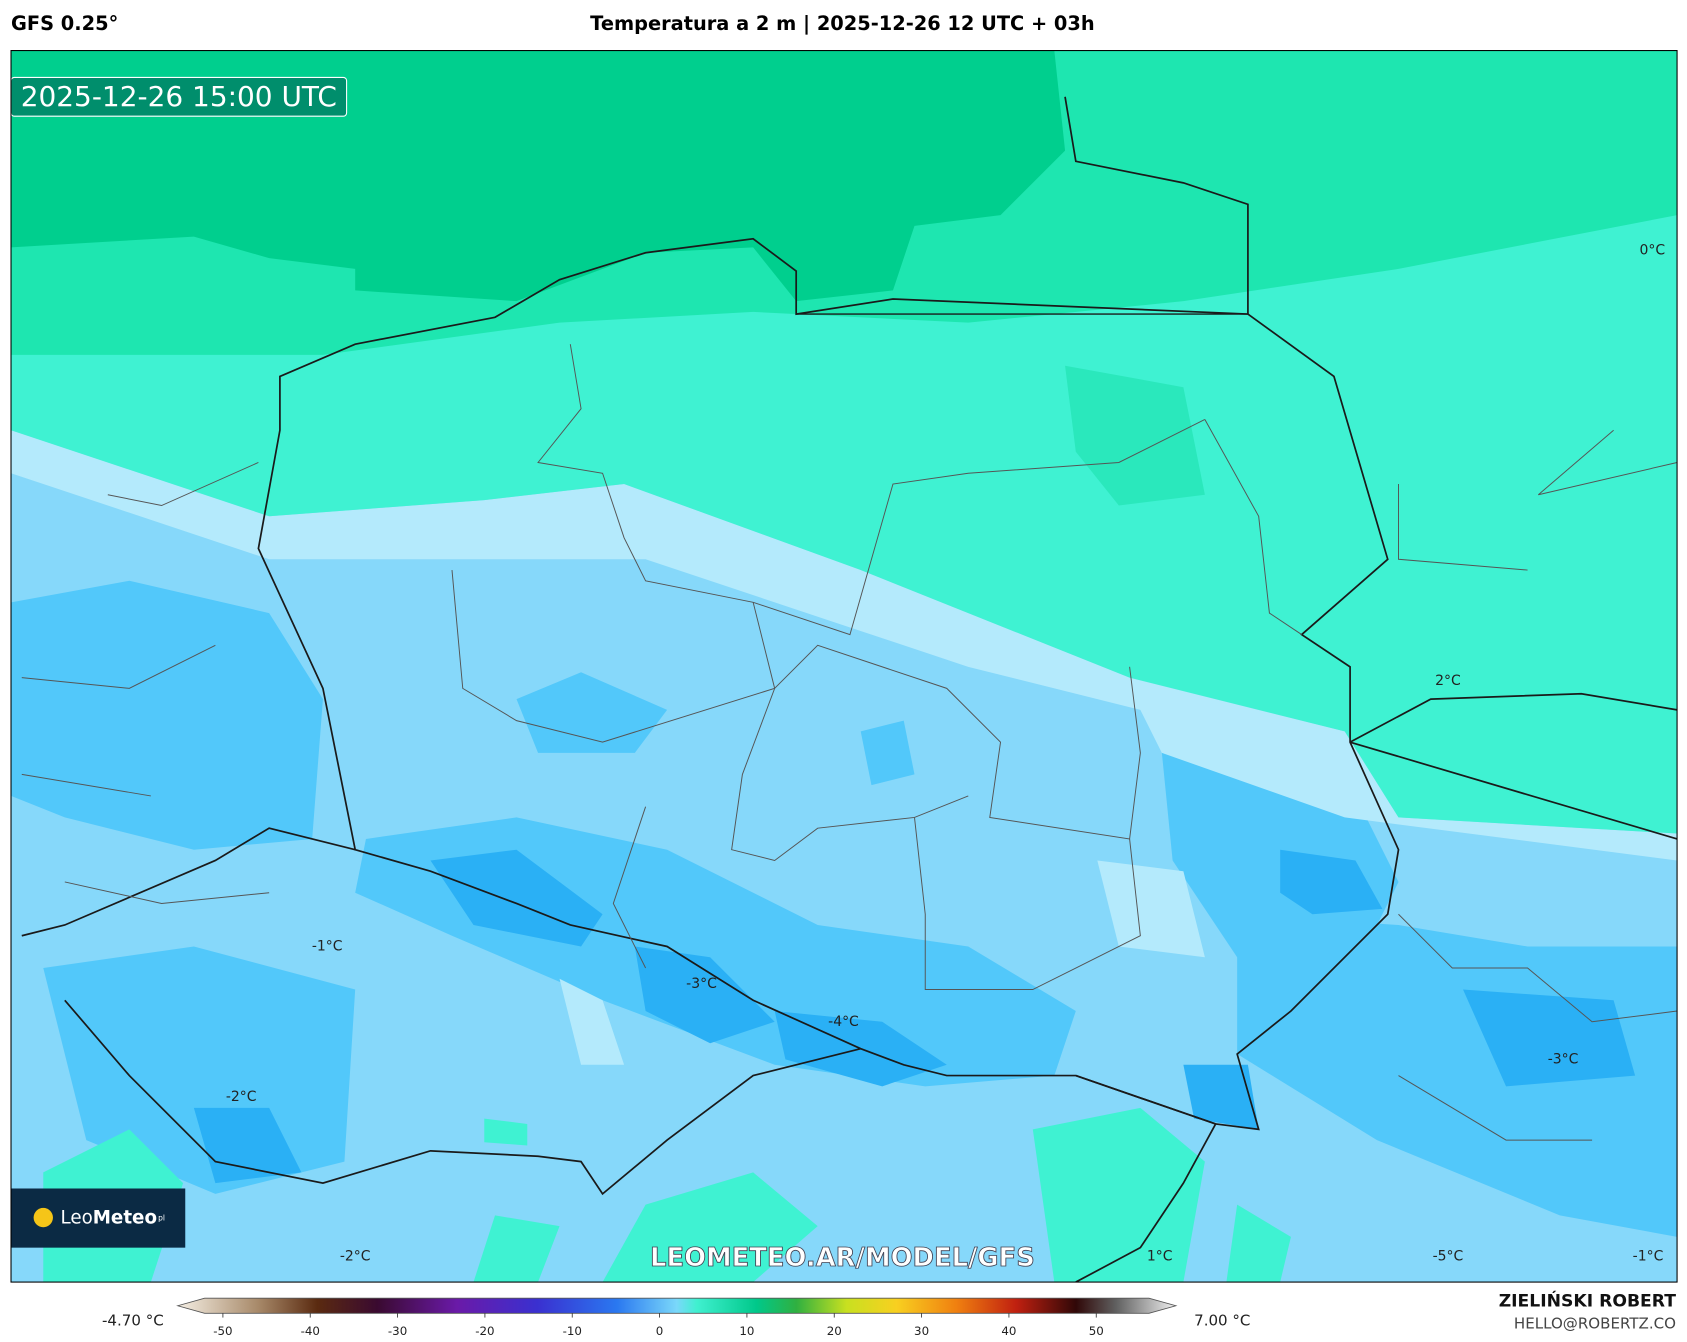 Image resolution: width=1687 pixels, height=1342 pixels. Describe the element at coordinates (677, 1305) in the screenshot. I see `colorbar-ramp` at that location.